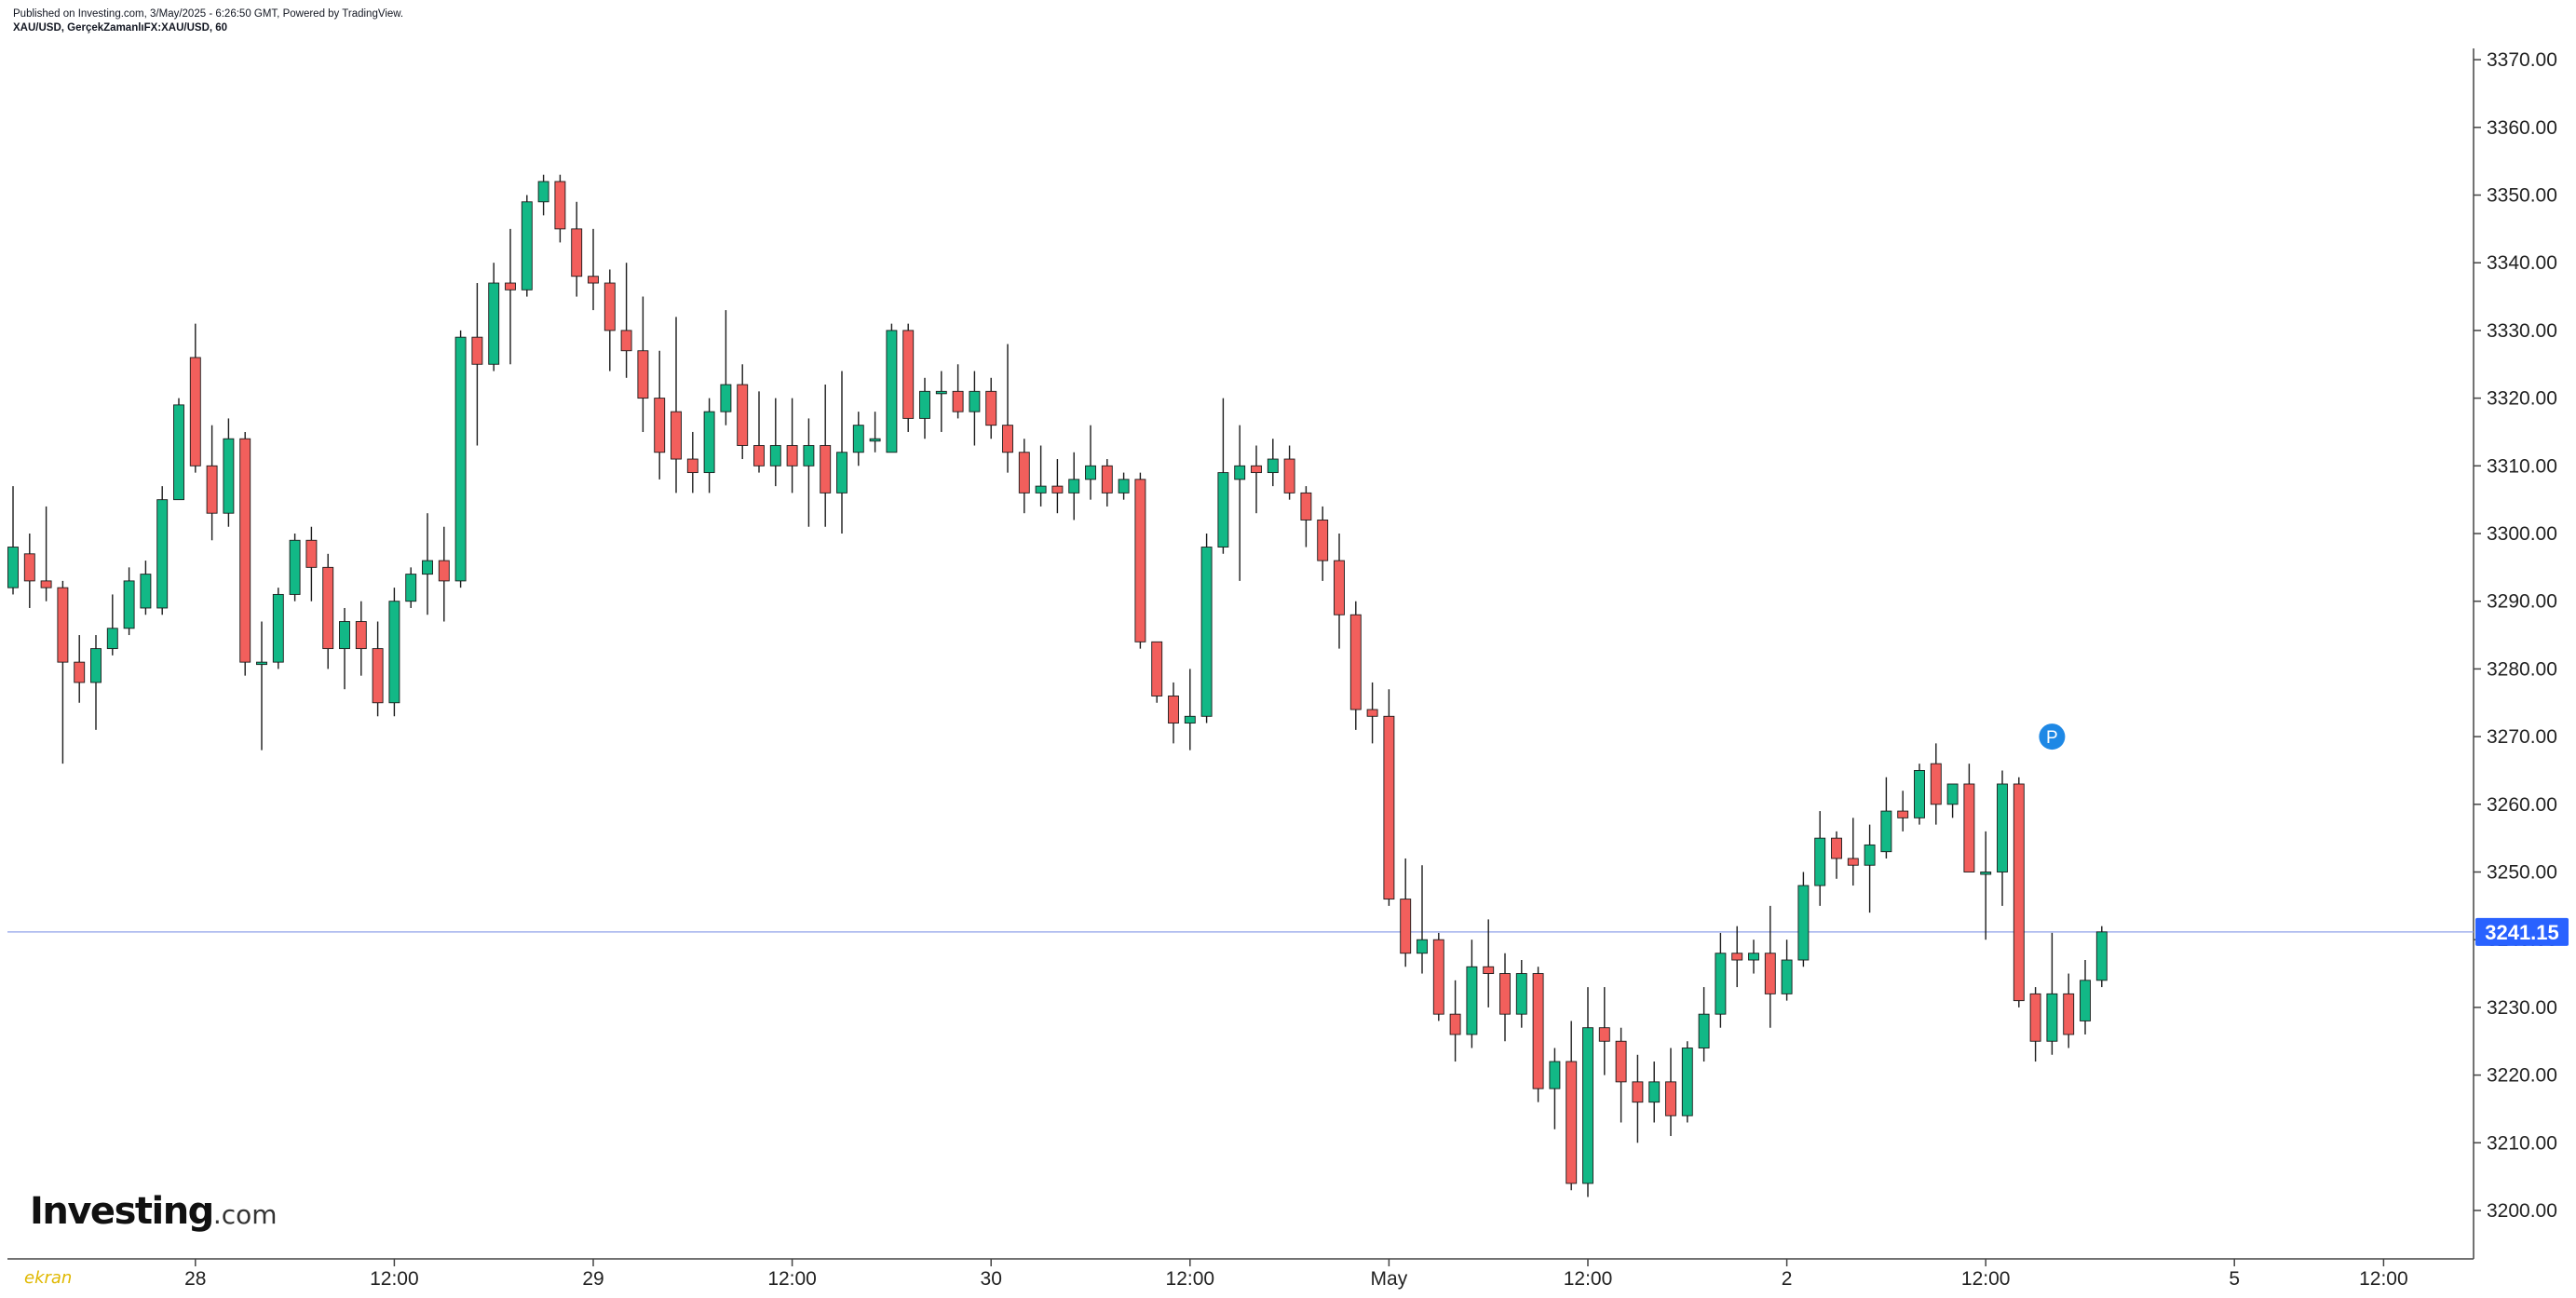 Image resolution: width=2576 pixels, height=1298 pixels. I want to click on event-marker-p, so click(2052, 736).